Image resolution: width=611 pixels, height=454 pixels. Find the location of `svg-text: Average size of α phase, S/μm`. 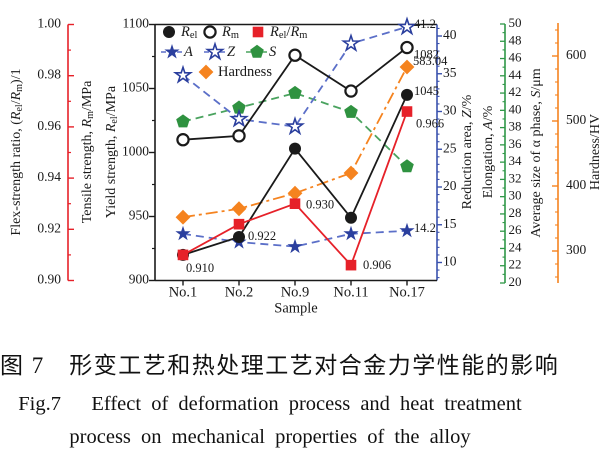

svg-text: Average size of α phase, S/μm is located at coordinates (536, 152).